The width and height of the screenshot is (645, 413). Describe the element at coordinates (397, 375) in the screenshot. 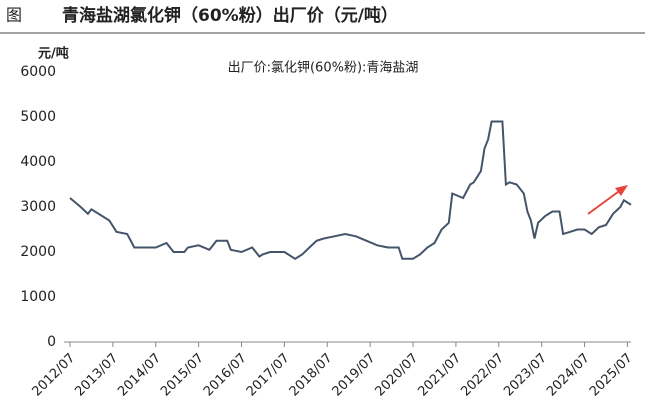

I see `x-tick-label: 2020/07` at that location.